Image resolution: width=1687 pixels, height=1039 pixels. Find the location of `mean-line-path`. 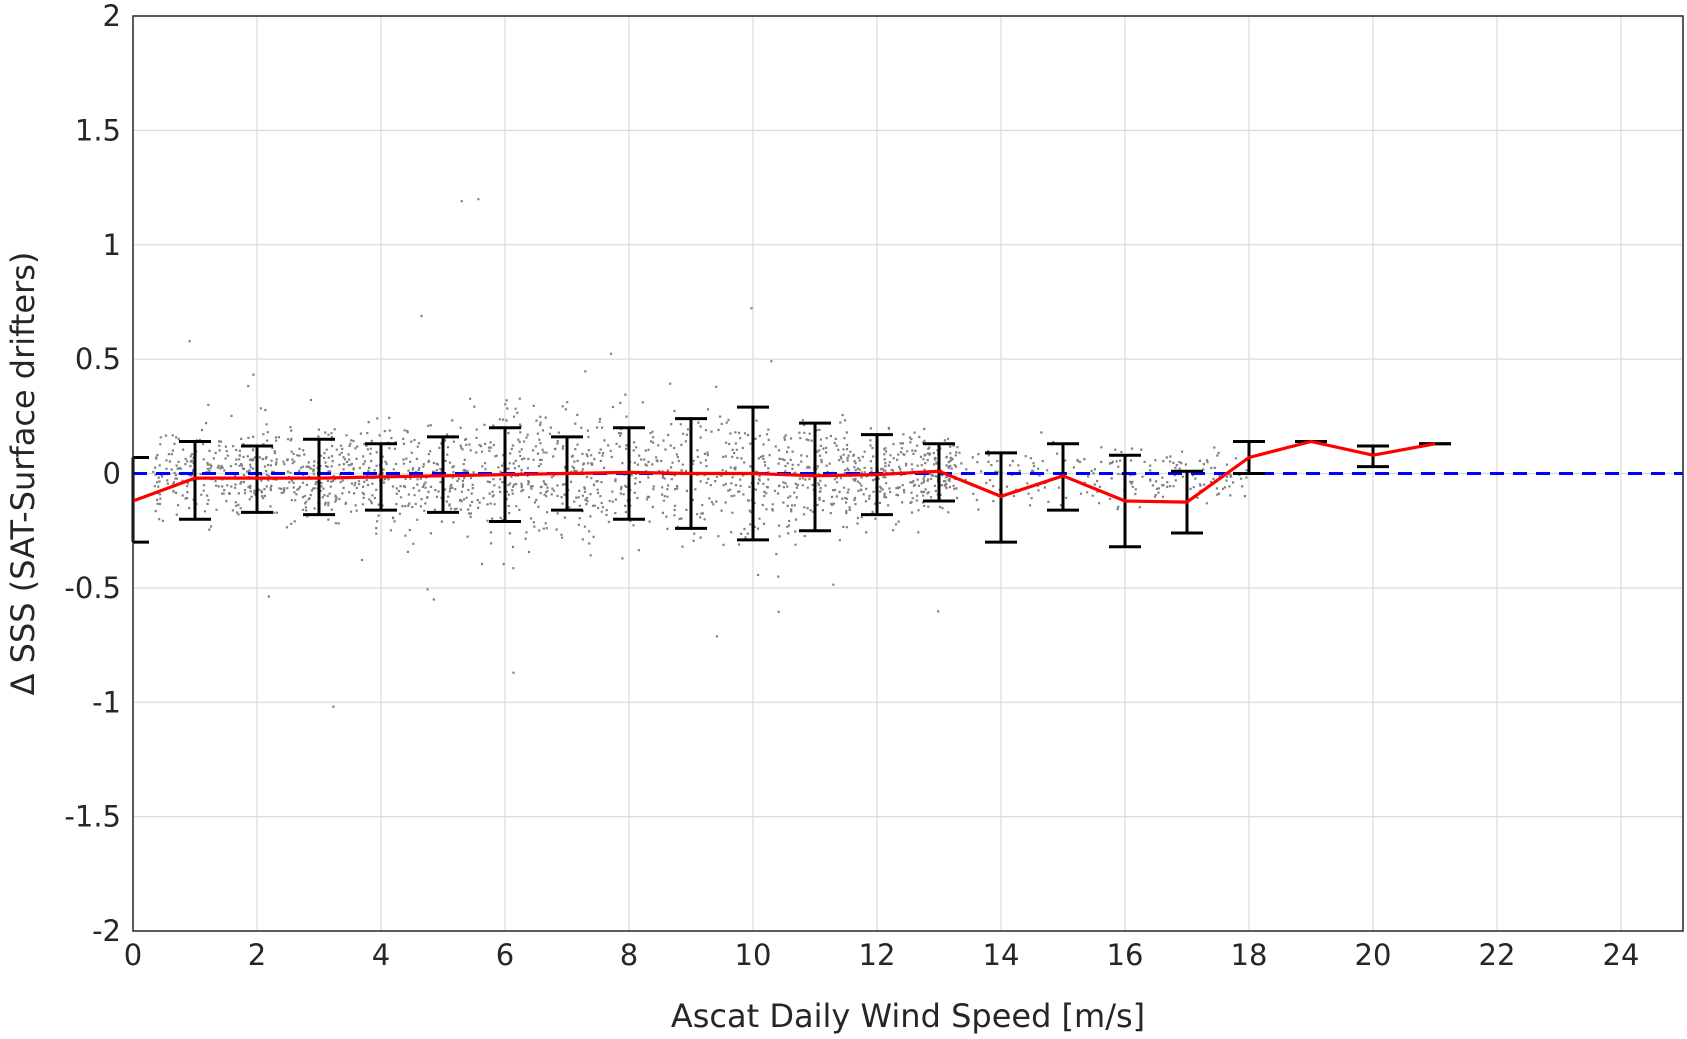

mean-line-path is located at coordinates (784, 471).